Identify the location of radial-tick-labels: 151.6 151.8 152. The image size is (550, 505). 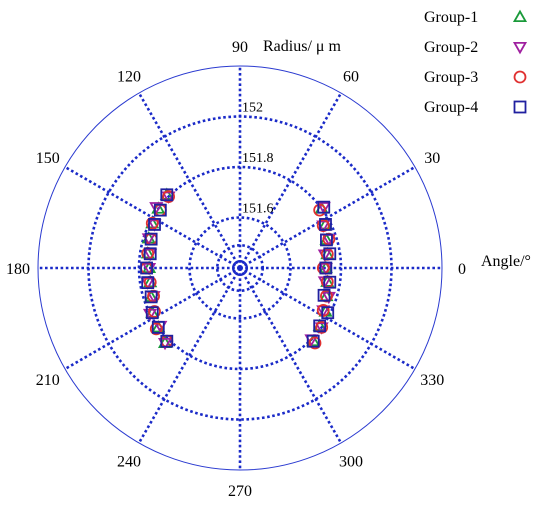
(258, 159).